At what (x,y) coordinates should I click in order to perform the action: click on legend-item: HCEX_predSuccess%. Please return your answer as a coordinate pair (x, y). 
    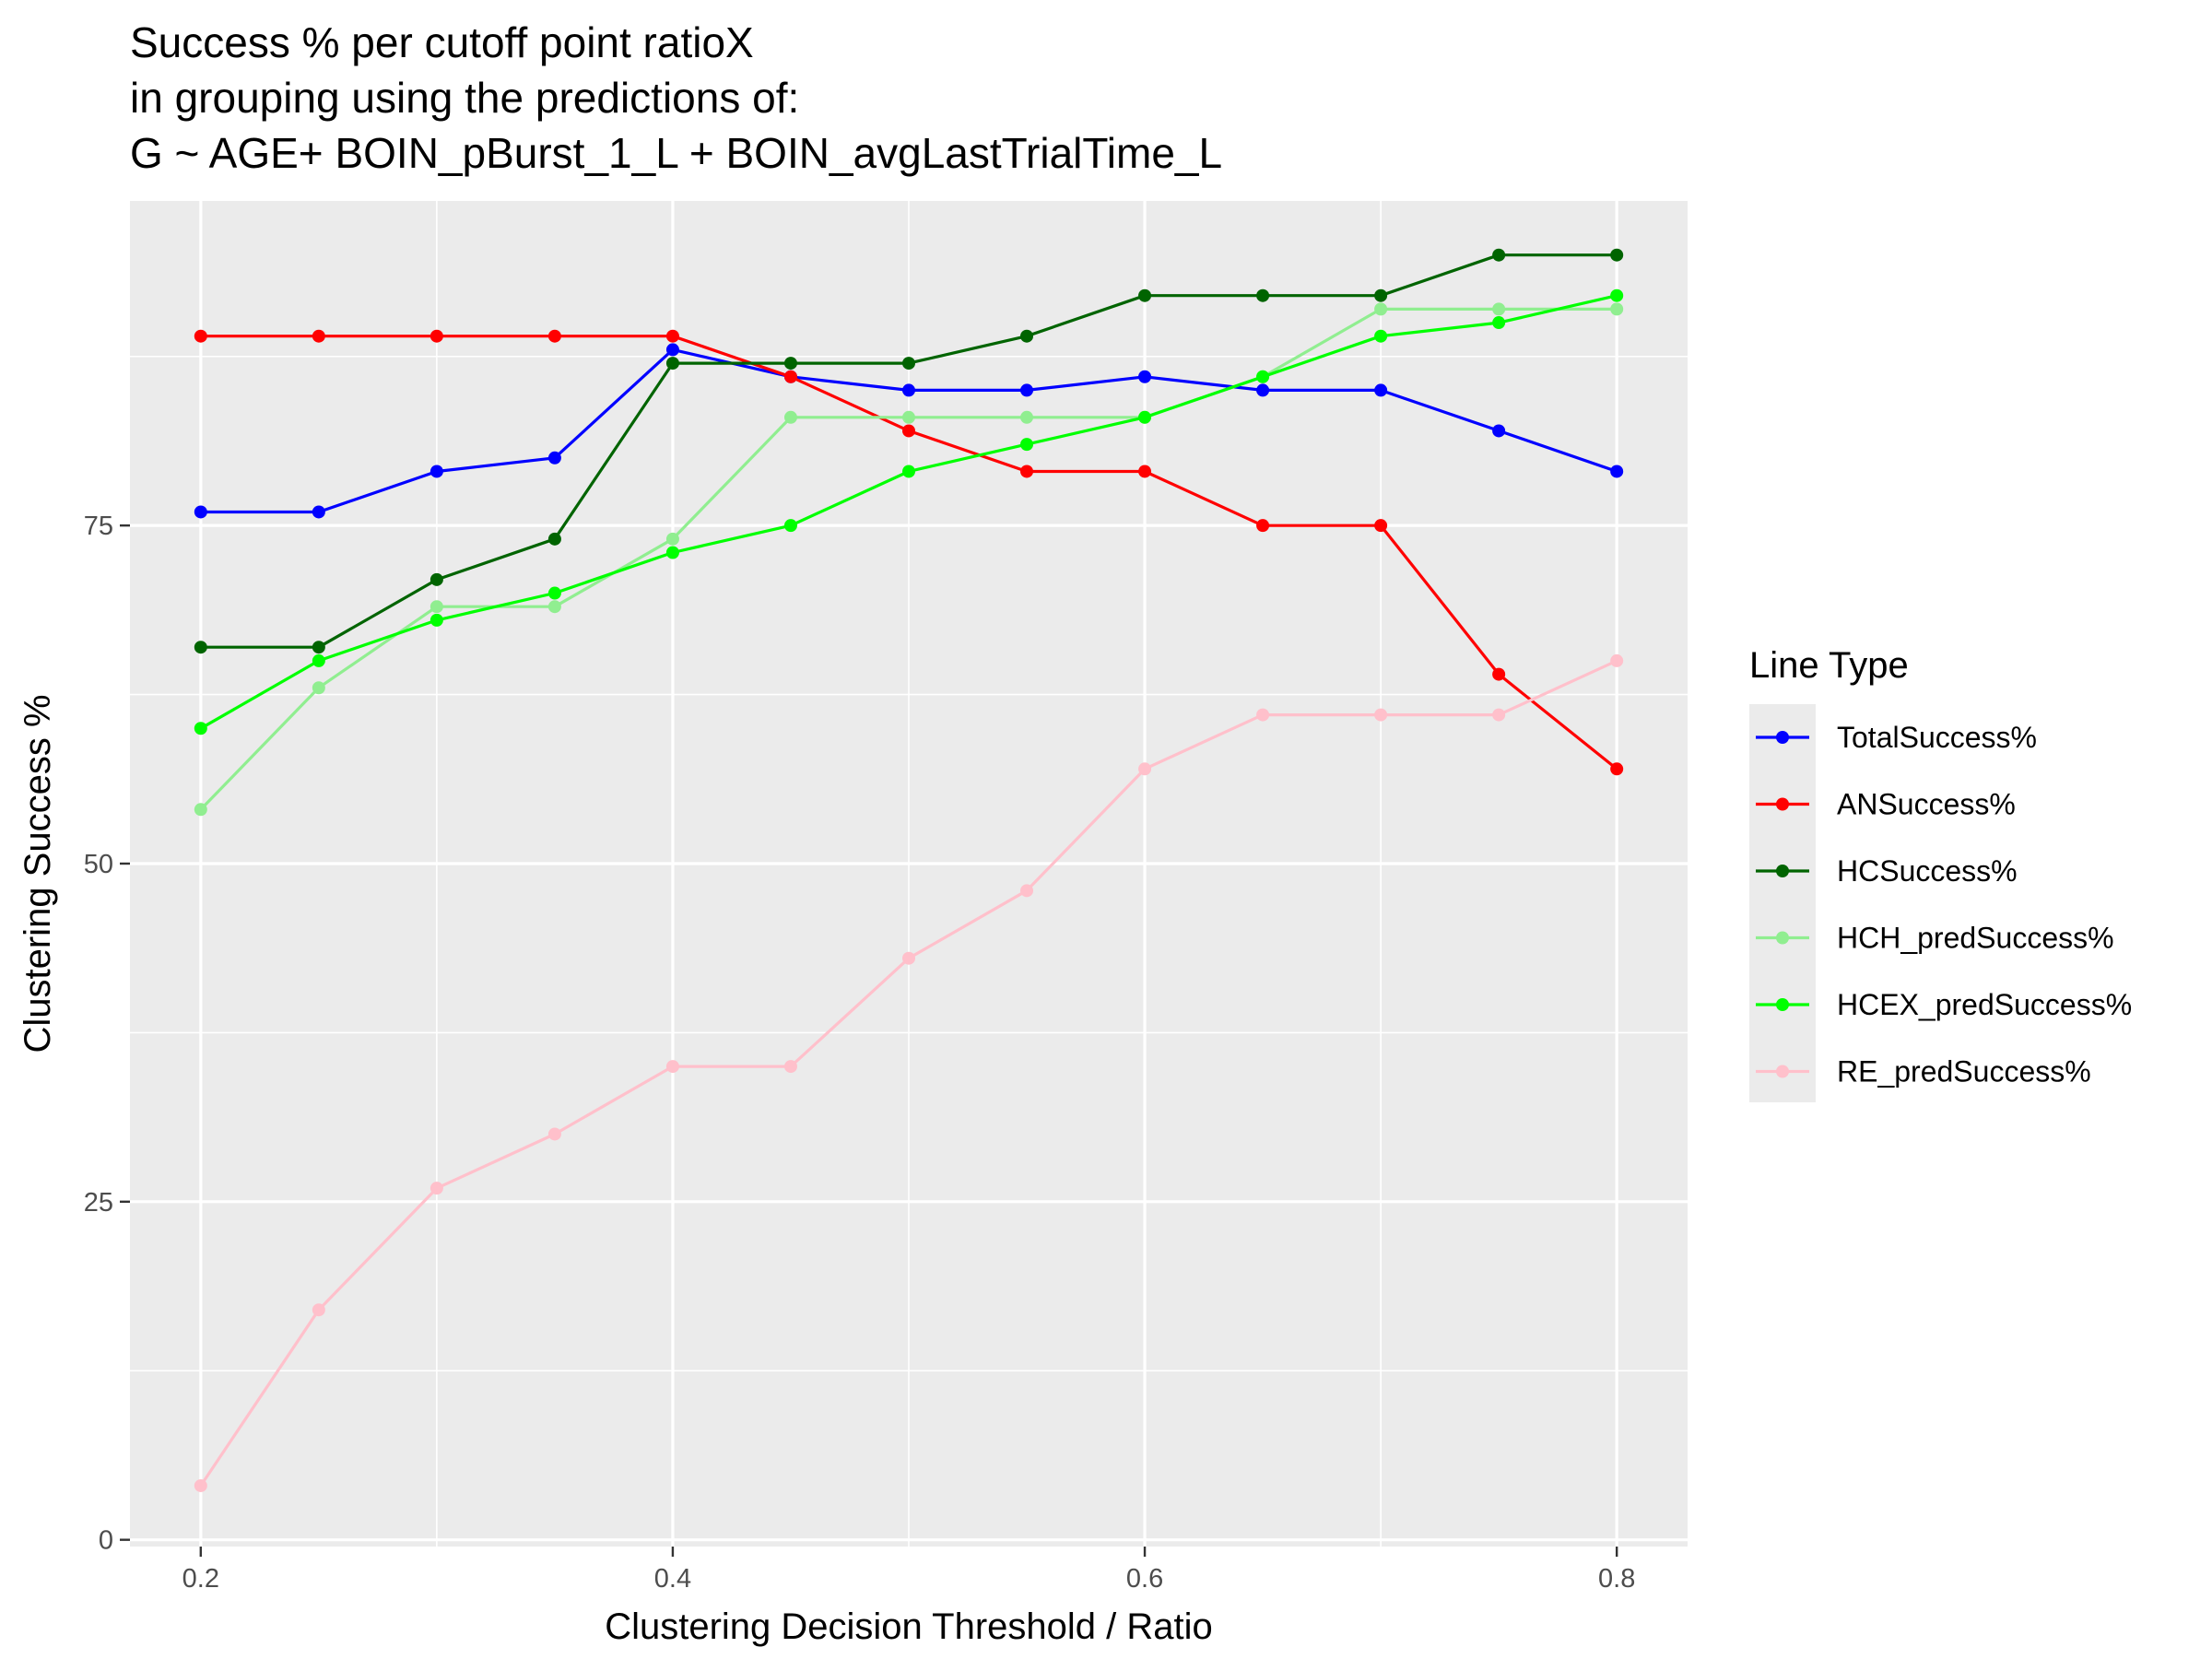
    Looking at the image, I should click on (1944, 1004).